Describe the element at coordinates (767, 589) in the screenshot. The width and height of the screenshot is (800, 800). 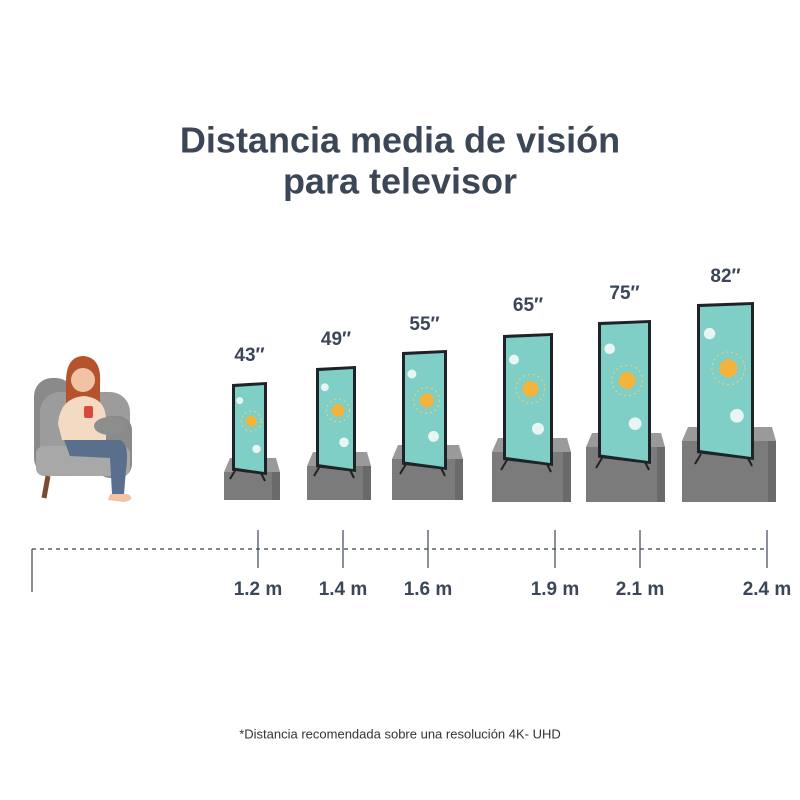
I see `distance-label: 2.4 m` at that location.